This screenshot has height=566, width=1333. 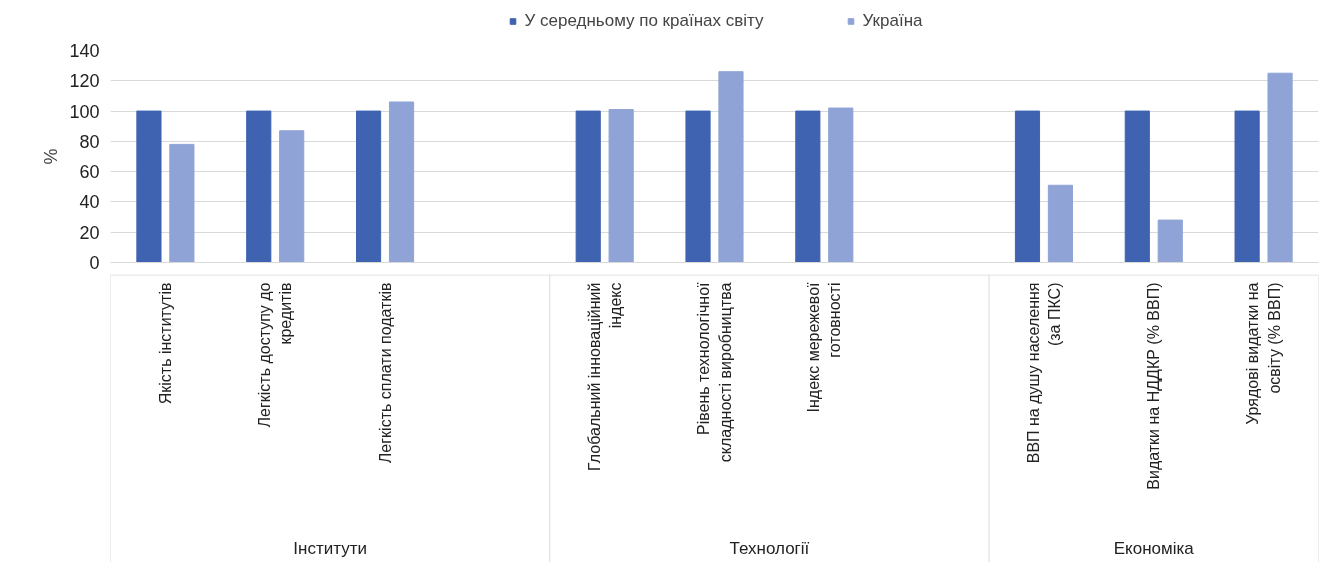 What do you see at coordinates (385, 373) in the screenshot?
I see `x-tick-label: Легкість сплати податків` at bounding box center [385, 373].